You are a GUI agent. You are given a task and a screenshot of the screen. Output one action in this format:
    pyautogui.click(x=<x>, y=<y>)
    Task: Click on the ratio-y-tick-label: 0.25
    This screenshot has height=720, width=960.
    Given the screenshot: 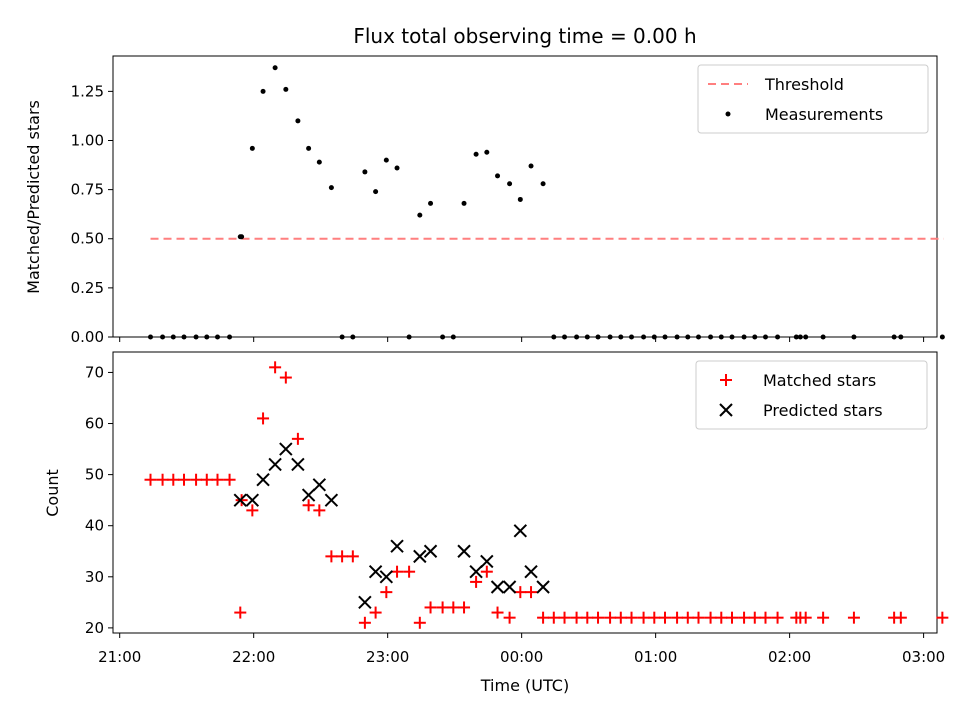 What is the action you would take?
    pyautogui.click(x=87, y=288)
    